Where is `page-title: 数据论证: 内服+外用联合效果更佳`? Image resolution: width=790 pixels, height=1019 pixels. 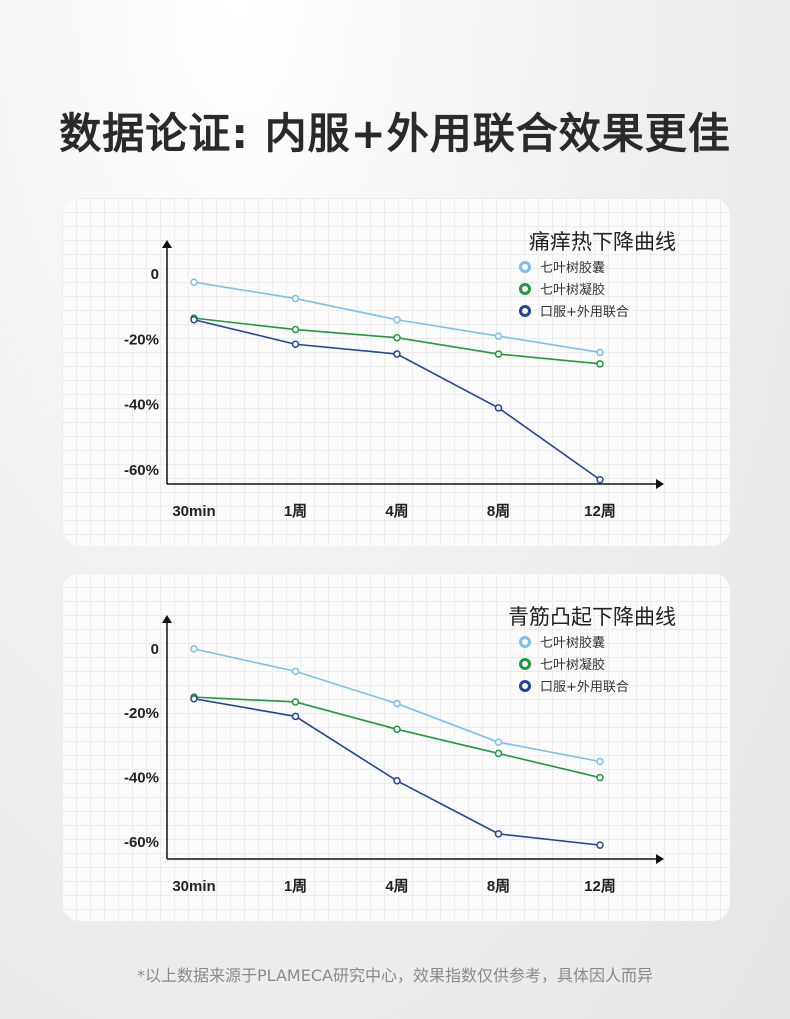 page-title: 数据论证: 内服+外用联合效果更佳 is located at coordinates (395, 133).